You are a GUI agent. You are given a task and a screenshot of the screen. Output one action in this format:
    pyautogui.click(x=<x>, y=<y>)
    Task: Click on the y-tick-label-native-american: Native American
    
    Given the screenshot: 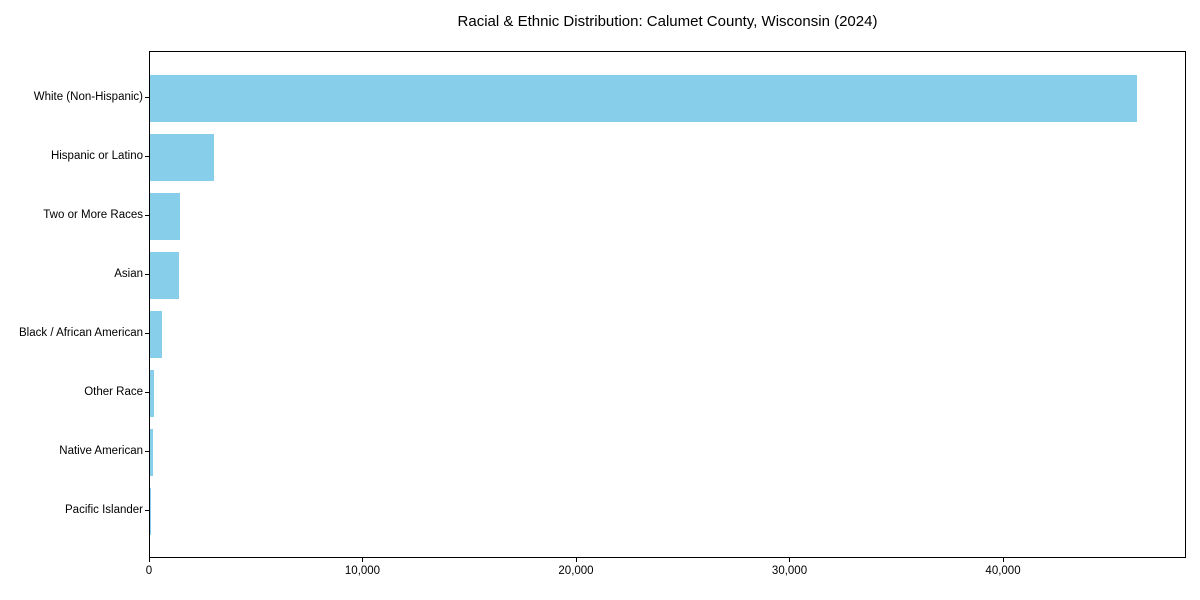 What is the action you would take?
    pyautogui.click(x=101, y=451)
    